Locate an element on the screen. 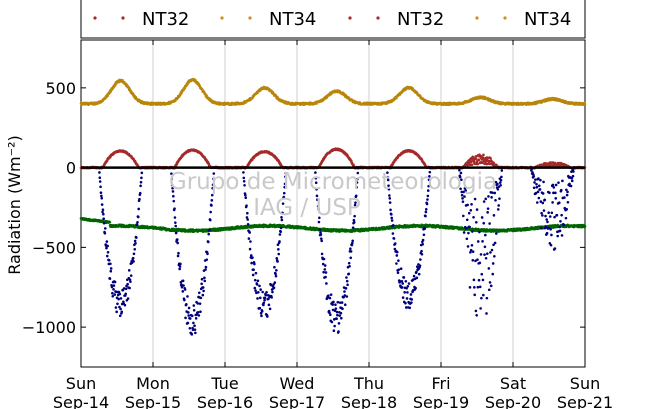 This screenshot has height=409, width=650. y-tick-label: −1000 is located at coordinates (49, 327).